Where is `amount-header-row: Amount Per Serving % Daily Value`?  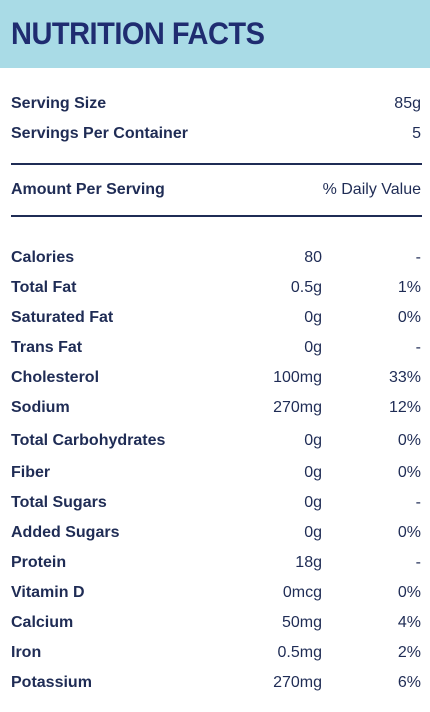 amount-header-row: Amount Per Serving % Daily Value is located at coordinates (215, 190).